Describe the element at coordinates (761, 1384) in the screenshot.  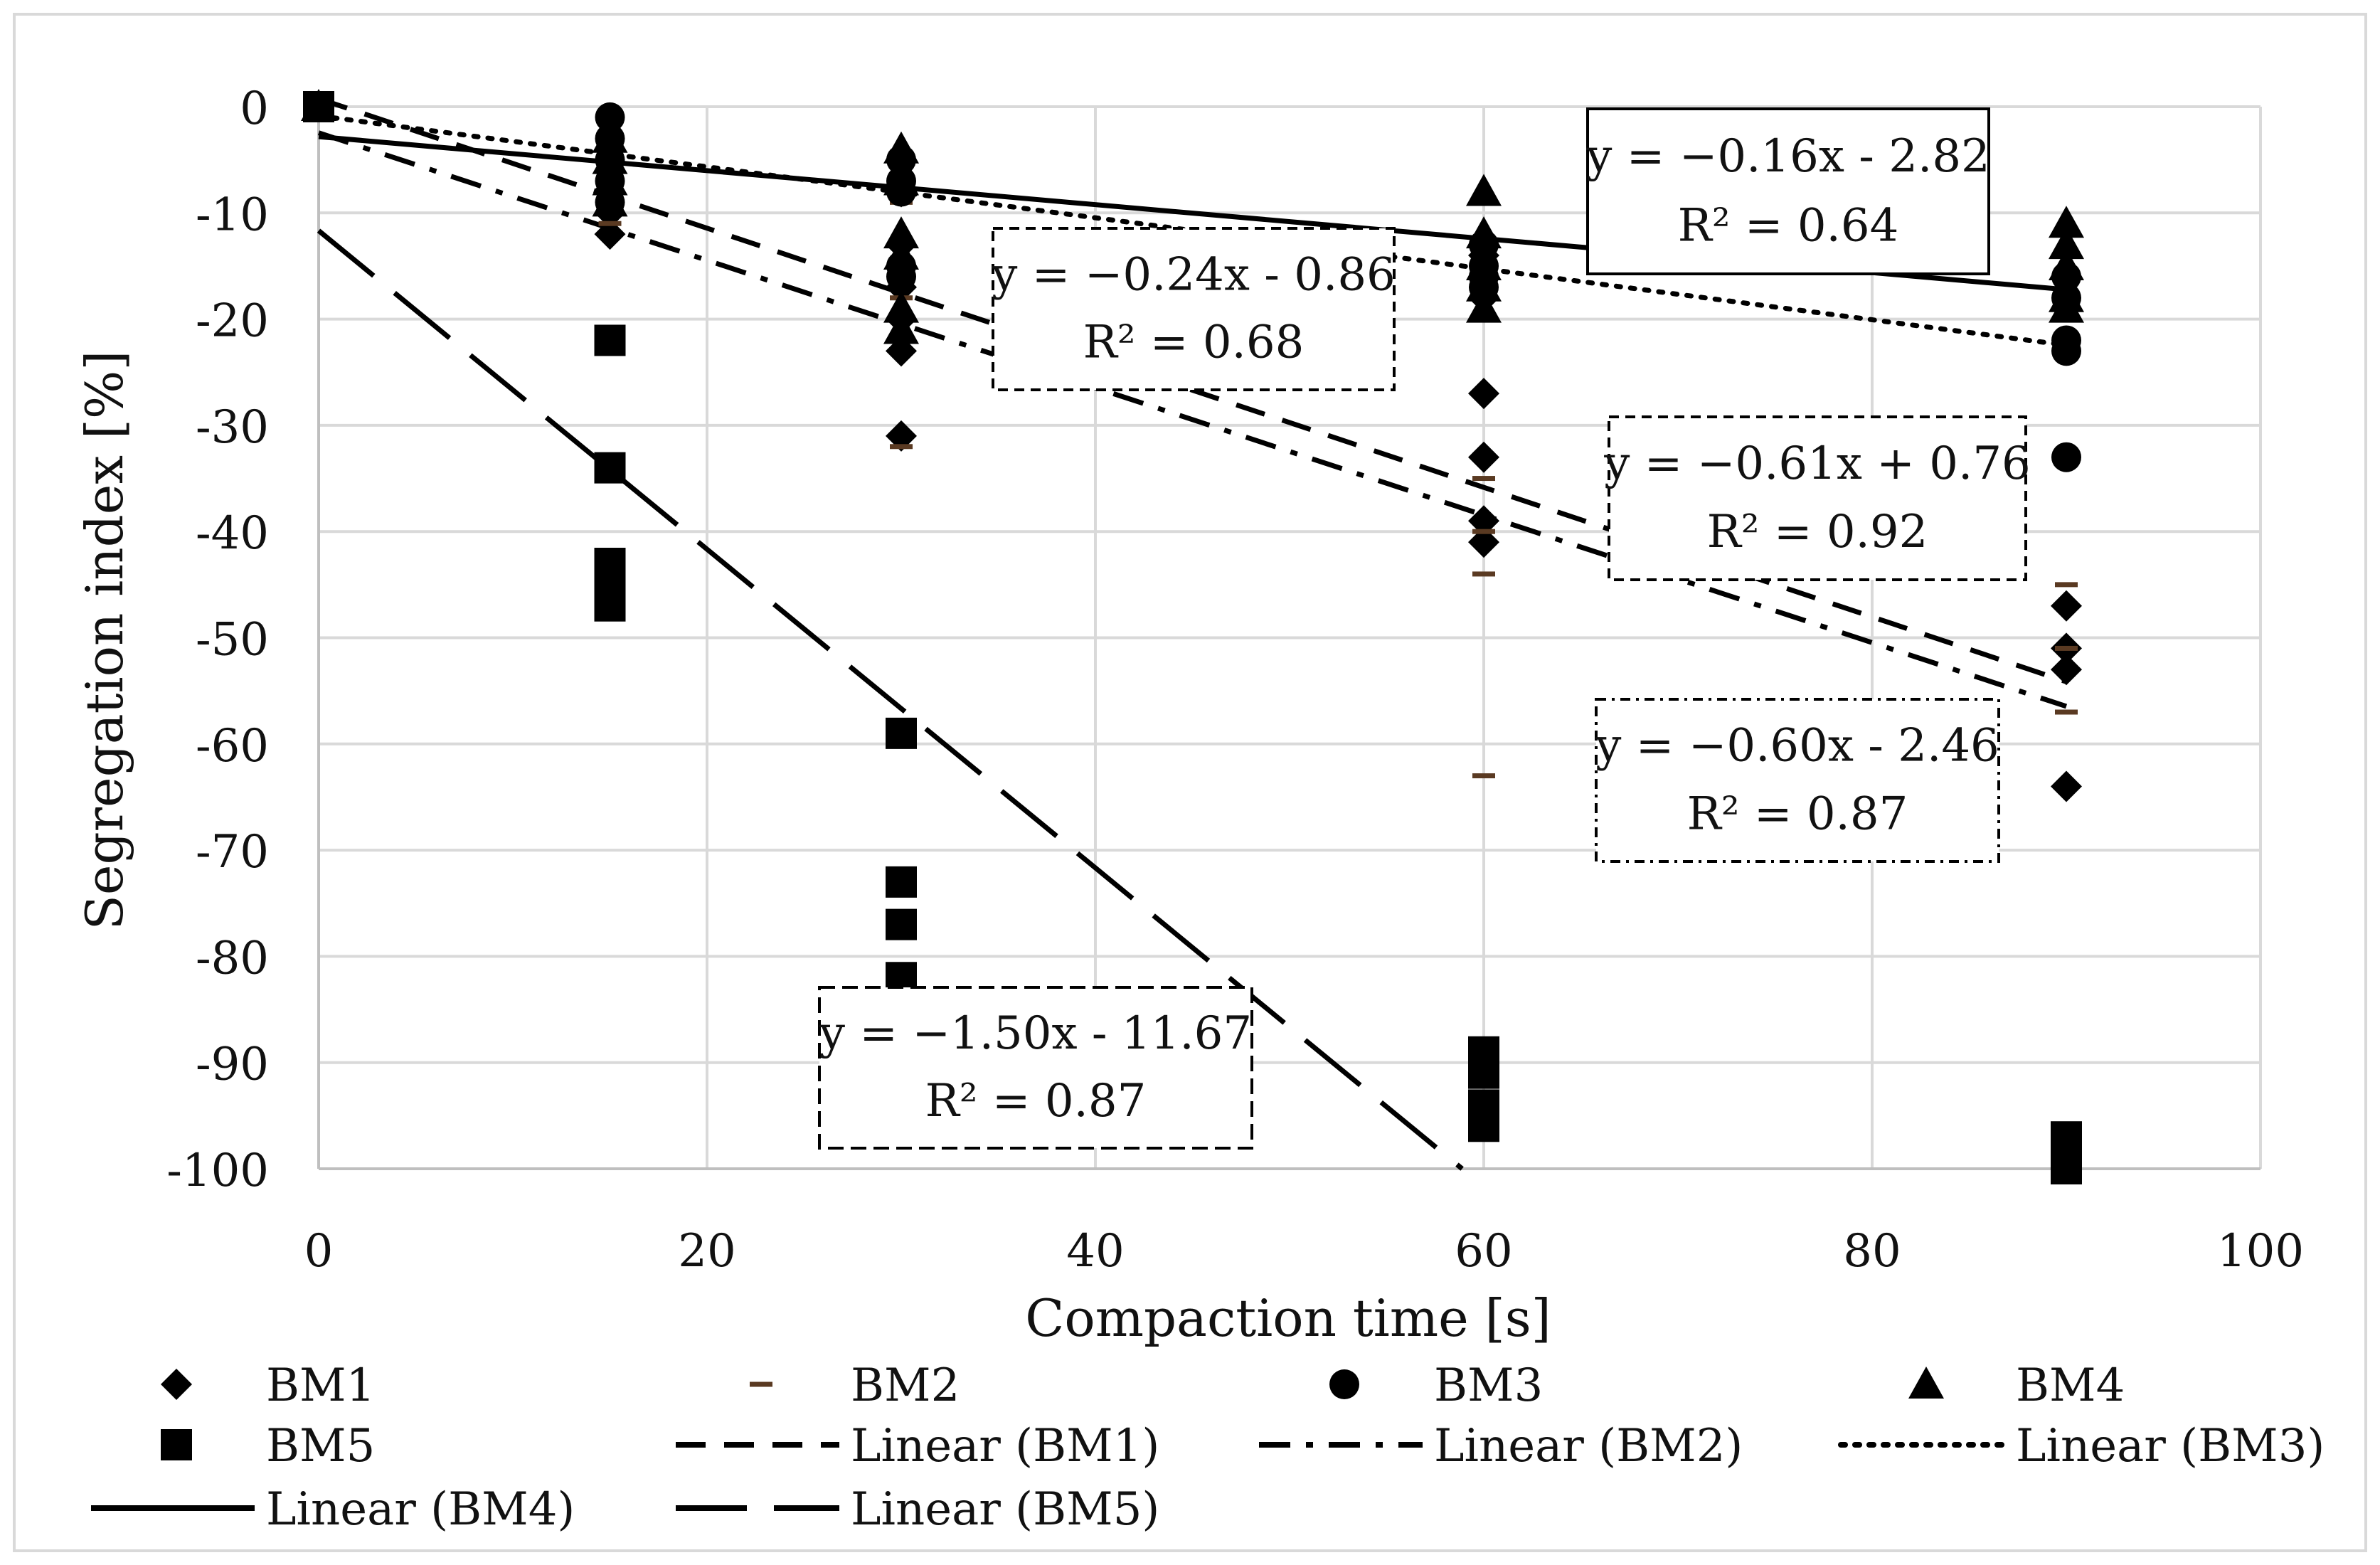
I see `legend-marker-bm2` at that location.